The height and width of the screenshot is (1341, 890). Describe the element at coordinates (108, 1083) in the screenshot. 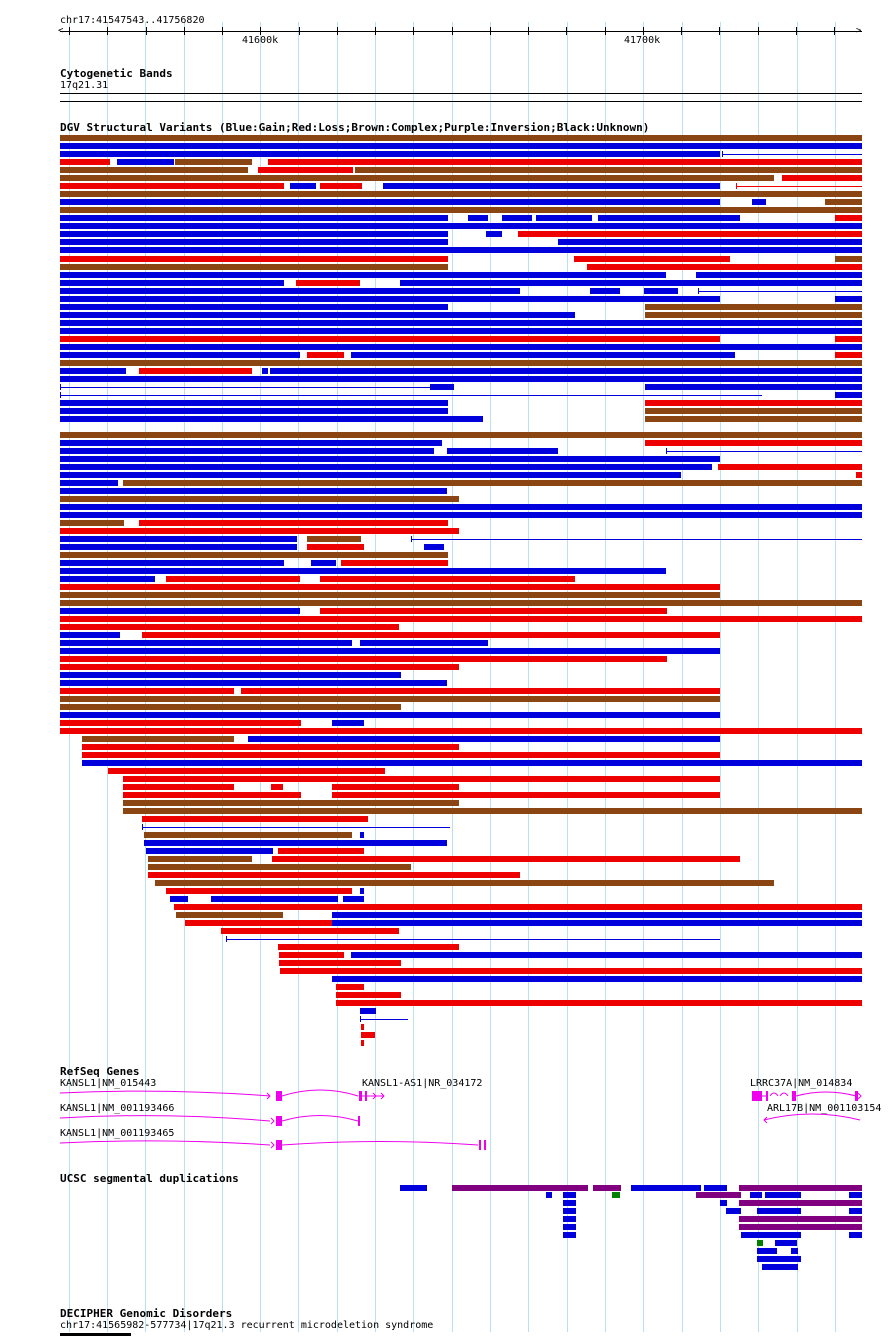

I see `gene-label-kansl1-nm015443: KANSL1|NM_015443` at that location.